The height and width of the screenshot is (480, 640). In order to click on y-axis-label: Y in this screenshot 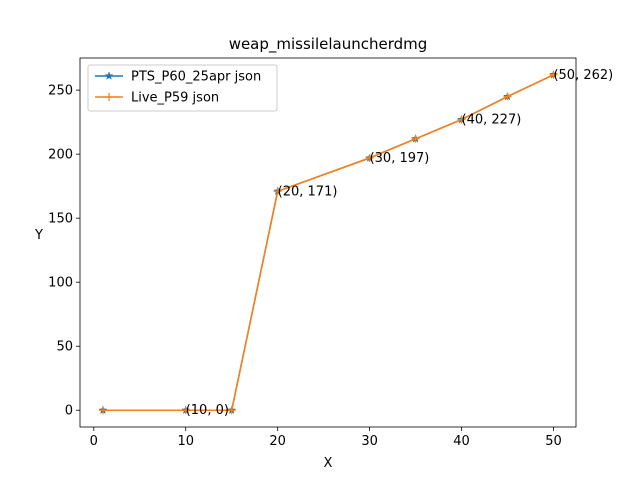, I will do `click(38, 235)`.